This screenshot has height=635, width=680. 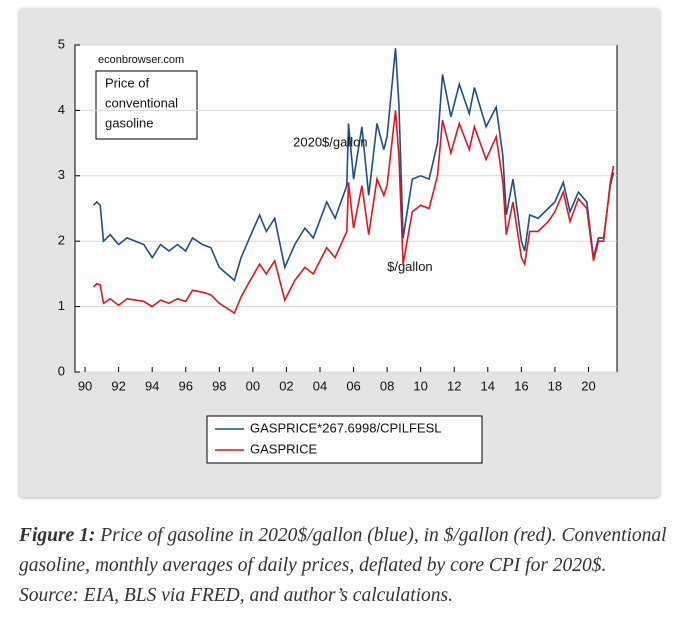 What do you see at coordinates (286, 385) in the screenshot?
I see `x-tick-label: 02` at bounding box center [286, 385].